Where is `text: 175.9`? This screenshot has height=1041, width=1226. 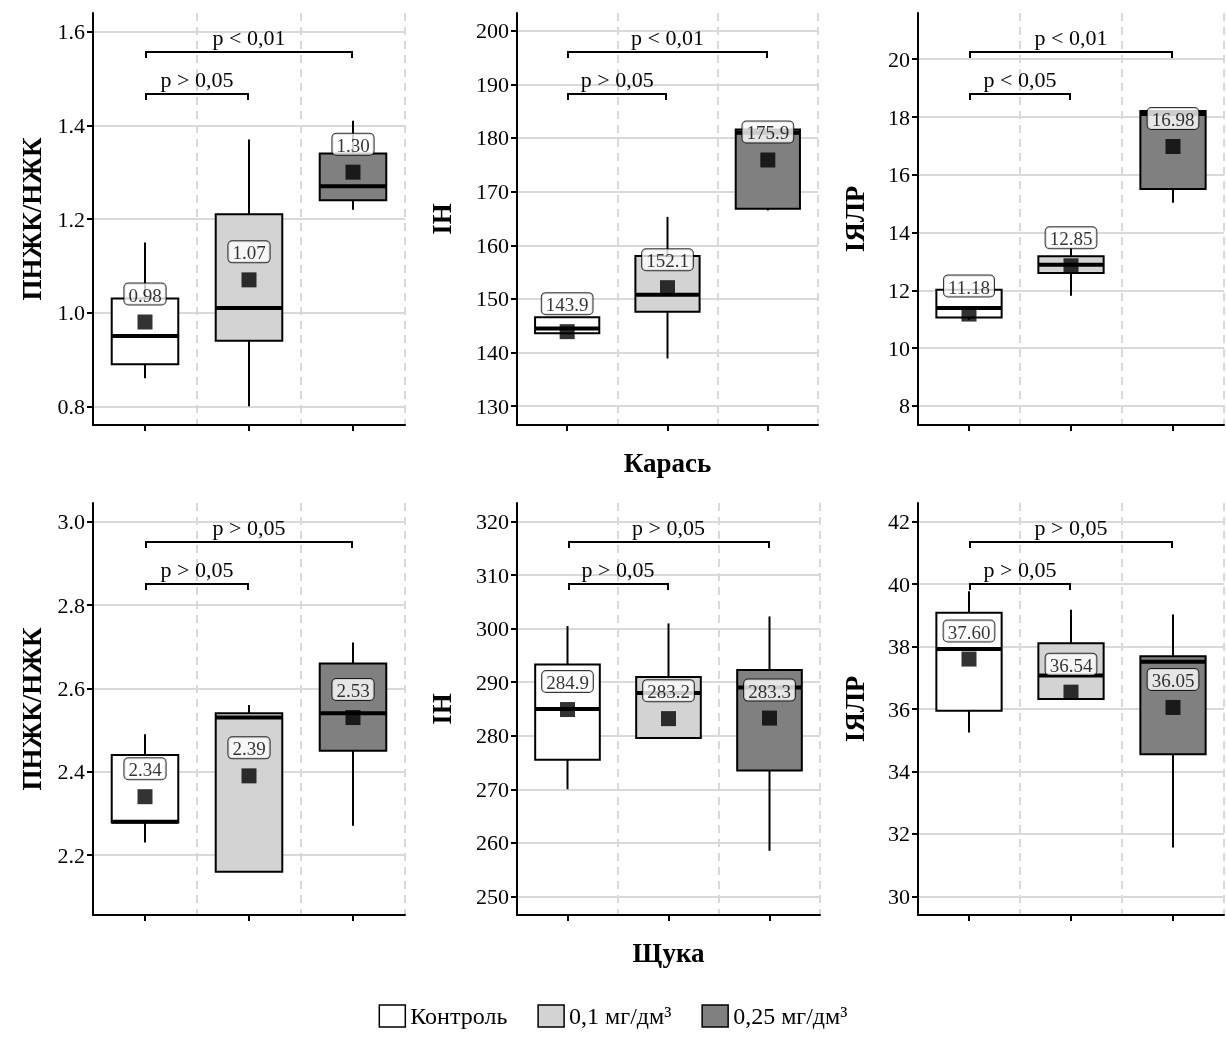
text: 175.9 is located at coordinates (768, 133).